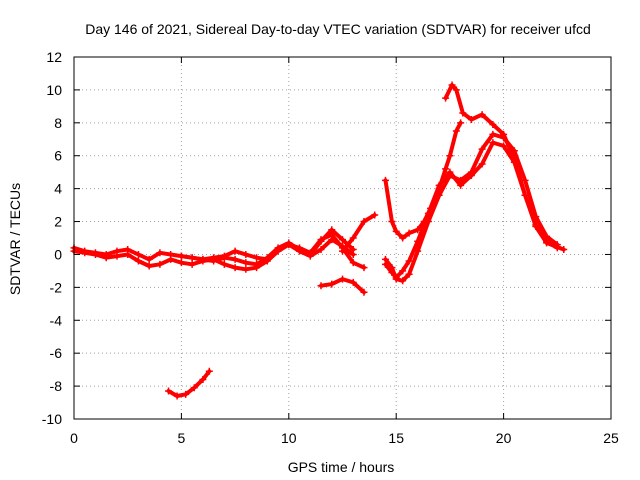  I want to click on y-axis-title: SDTVAR / TECUs, so click(15, 239).